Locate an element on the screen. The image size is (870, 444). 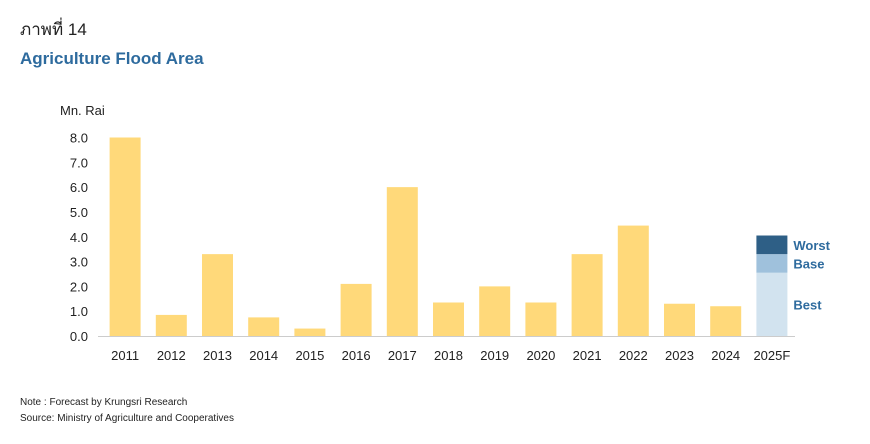
x-tick-label: 2021 is located at coordinates (587, 355).